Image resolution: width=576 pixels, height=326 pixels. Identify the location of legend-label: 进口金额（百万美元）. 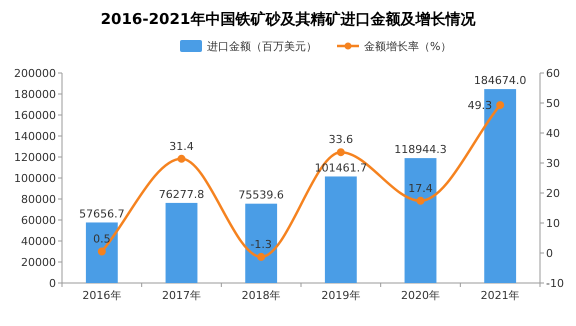
(262, 46).